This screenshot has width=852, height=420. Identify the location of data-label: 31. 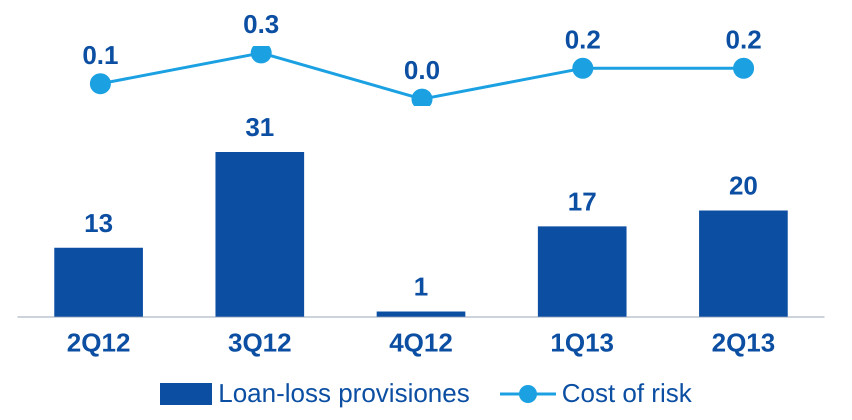
(259, 127).